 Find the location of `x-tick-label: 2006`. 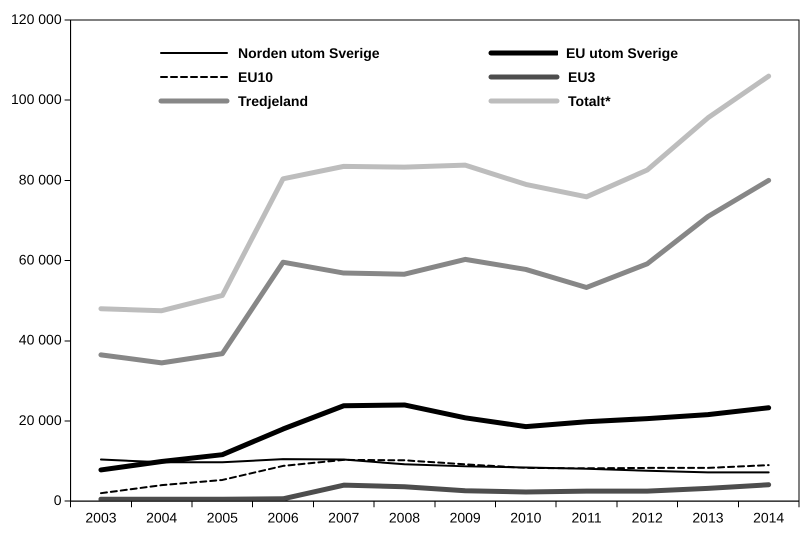

x-tick-label: 2006 is located at coordinates (283, 517).